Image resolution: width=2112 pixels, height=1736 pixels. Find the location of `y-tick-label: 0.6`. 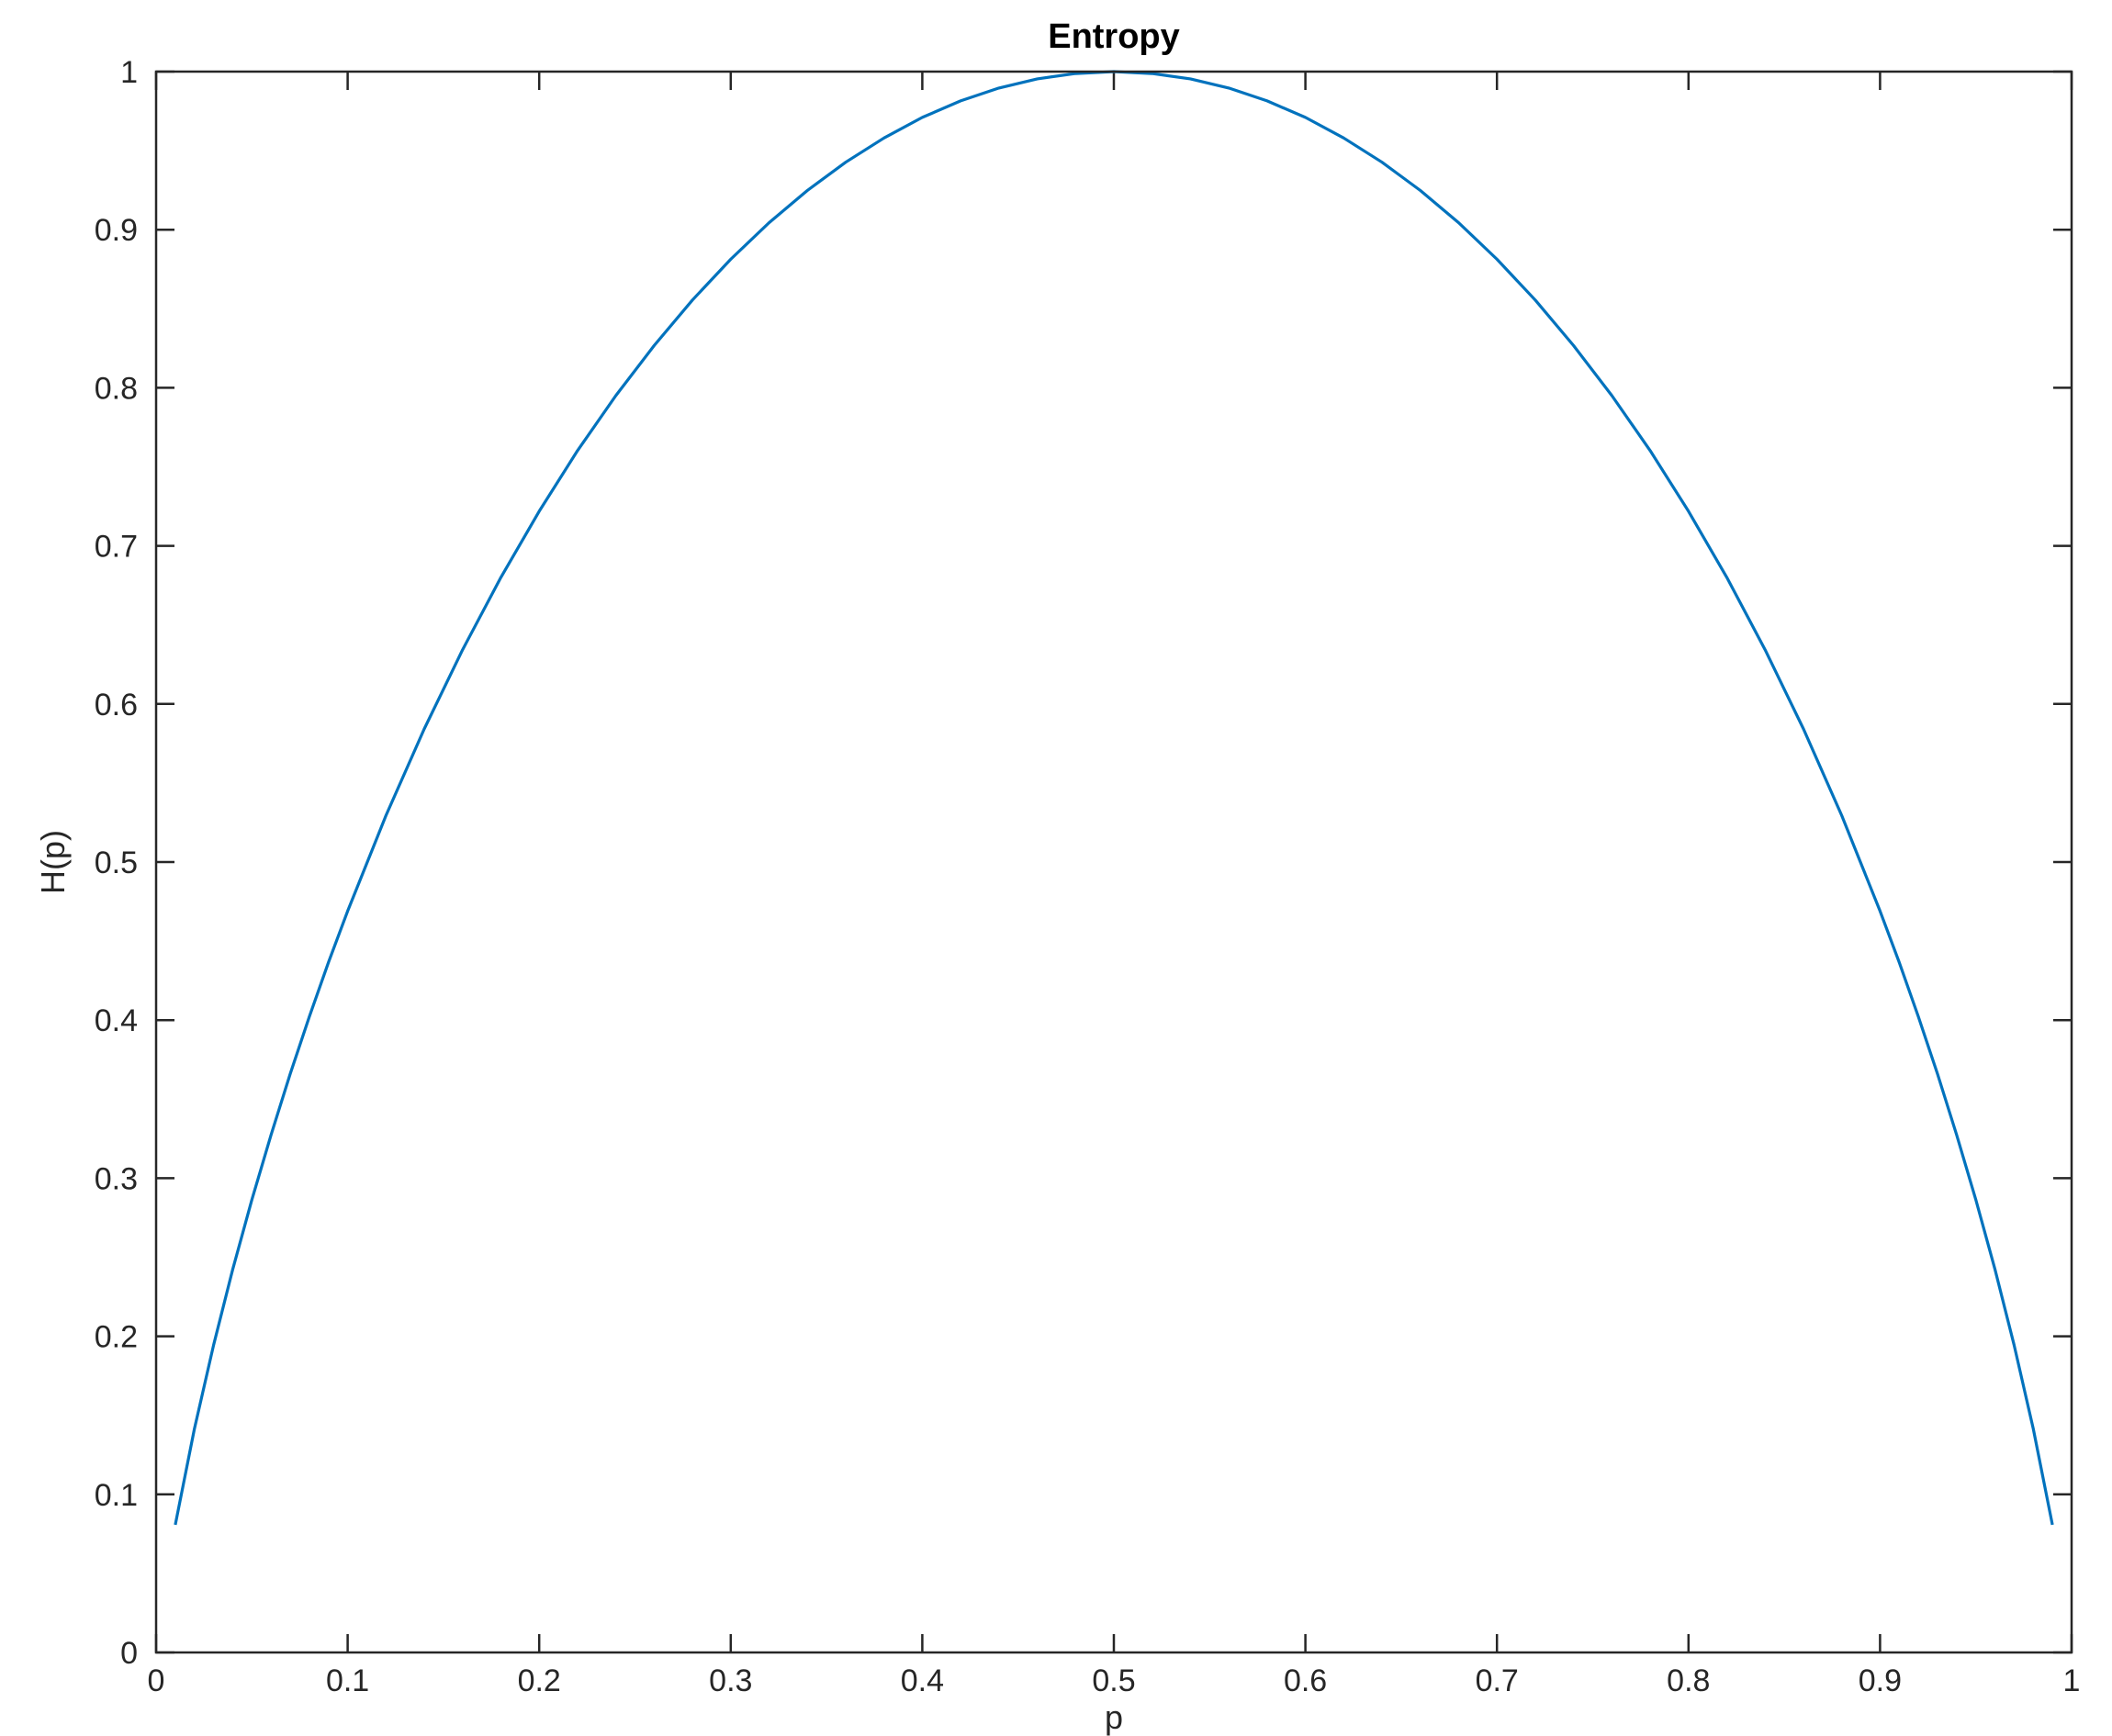

y-tick-label: 0.6 is located at coordinates (116, 705).